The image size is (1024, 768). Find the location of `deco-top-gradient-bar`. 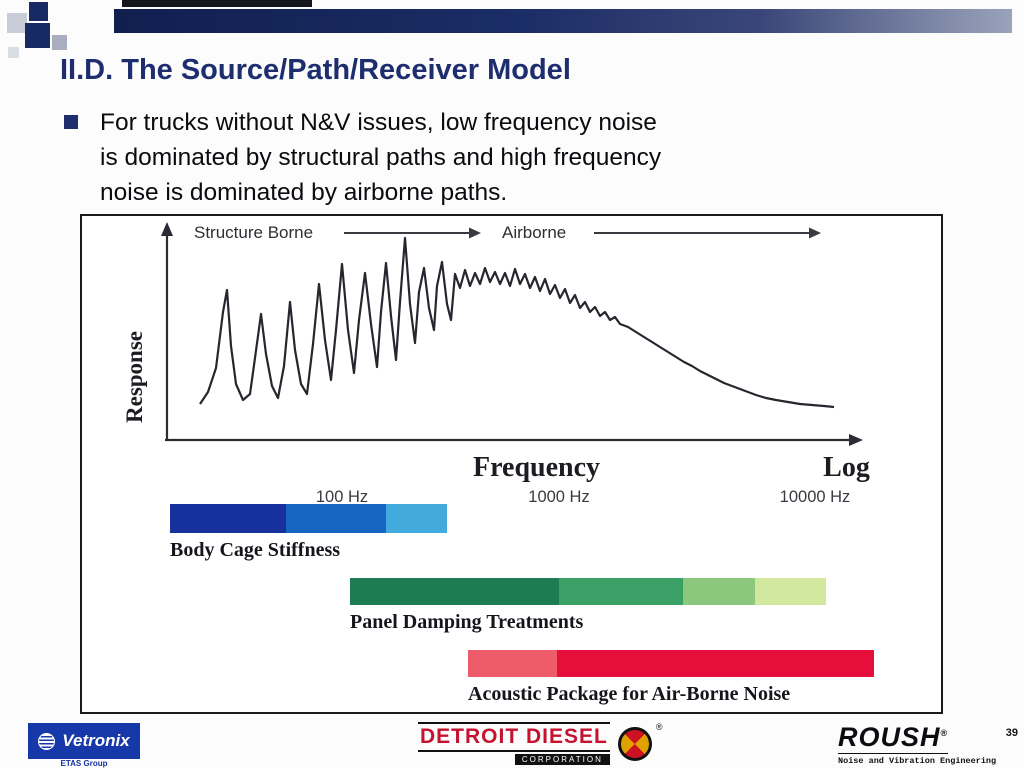

deco-top-gradient-bar is located at coordinates (563, 21).